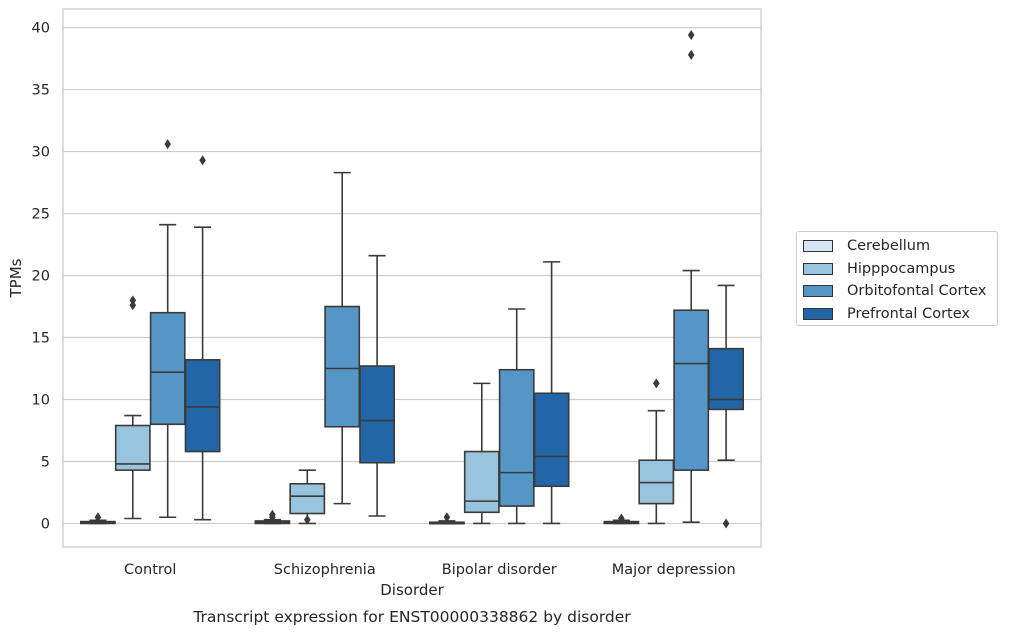 Image resolution: width=1009 pixels, height=634 pixels. I want to click on legend-item: Prefrontal Cortex, so click(886, 314).